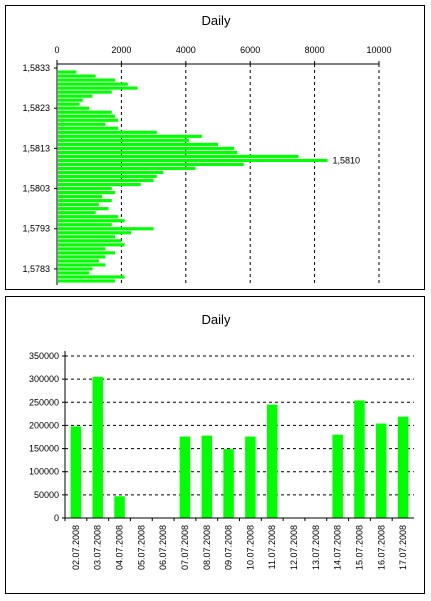  Describe the element at coordinates (44, 402) in the screenshot. I see `daily-volume-y-tick-label: 250000` at that location.